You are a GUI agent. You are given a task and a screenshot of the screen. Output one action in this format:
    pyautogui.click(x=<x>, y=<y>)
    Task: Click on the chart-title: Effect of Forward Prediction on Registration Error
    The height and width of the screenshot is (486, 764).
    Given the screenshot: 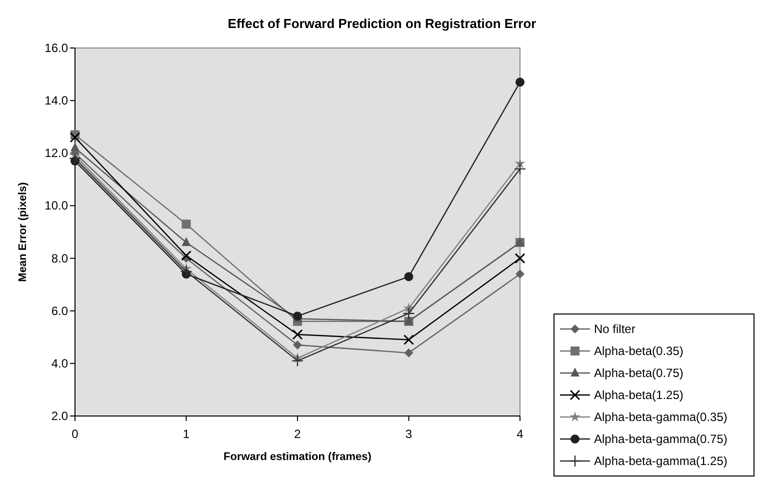 What is the action you would take?
    pyautogui.click(x=382, y=23)
    